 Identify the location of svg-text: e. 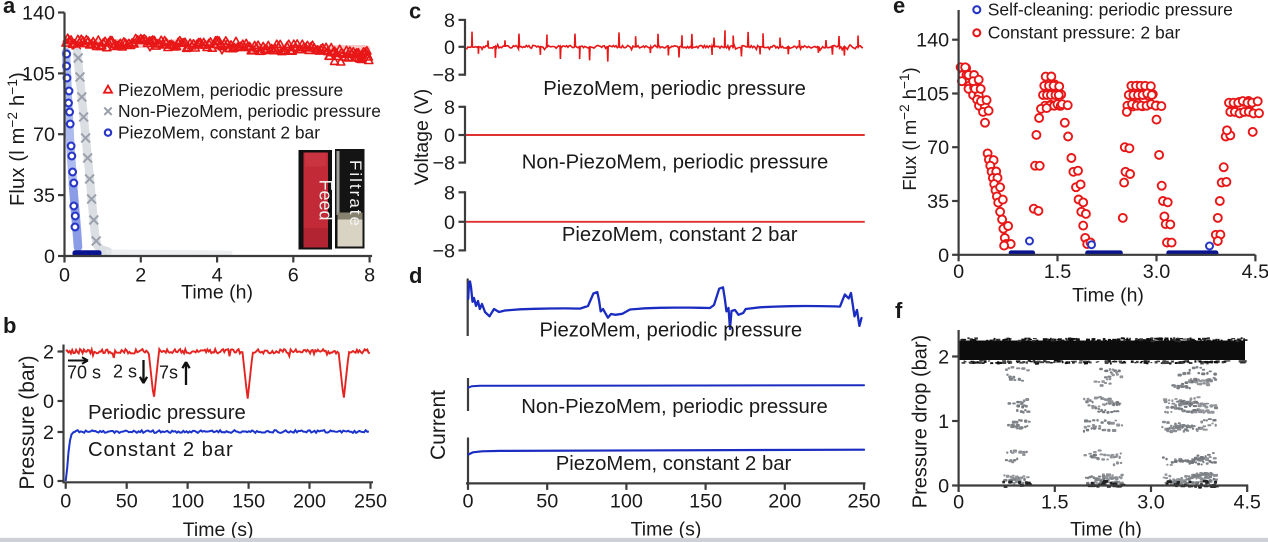
(899, 9).